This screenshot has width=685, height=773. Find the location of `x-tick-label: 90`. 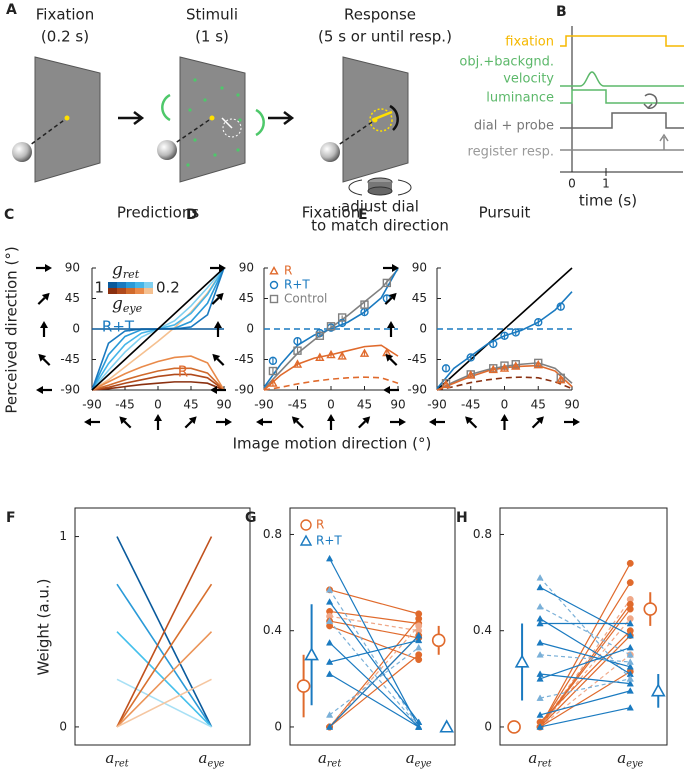

x-tick-label: 90 is located at coordinates (223, 405).